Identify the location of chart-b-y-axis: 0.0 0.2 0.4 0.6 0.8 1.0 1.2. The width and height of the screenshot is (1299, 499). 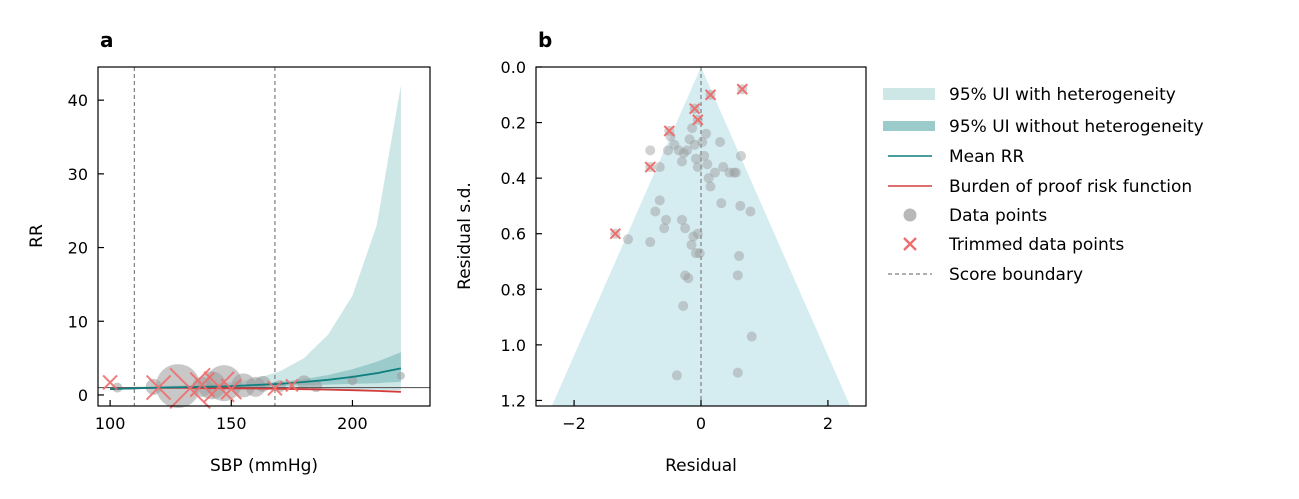
(521, 234).